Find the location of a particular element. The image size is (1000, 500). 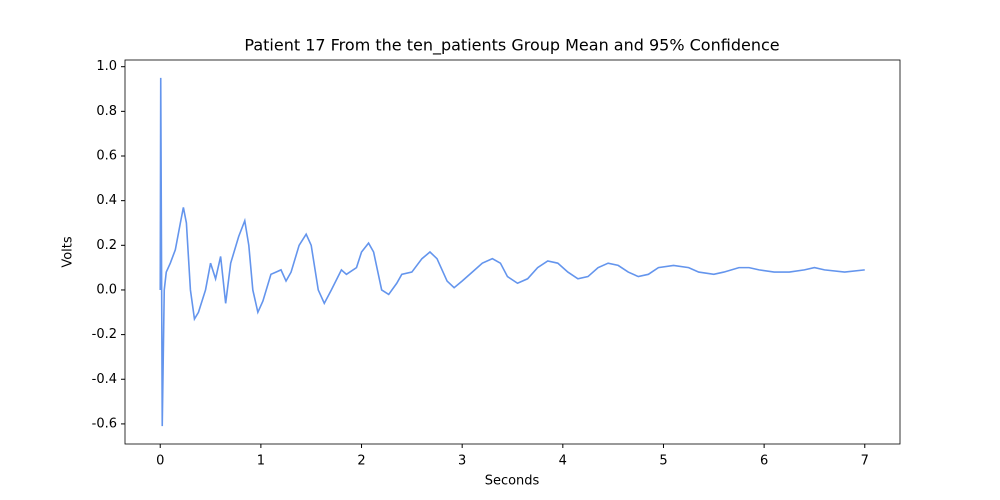

y-tick-label: -0.6 is located at coordinates (104, 423).